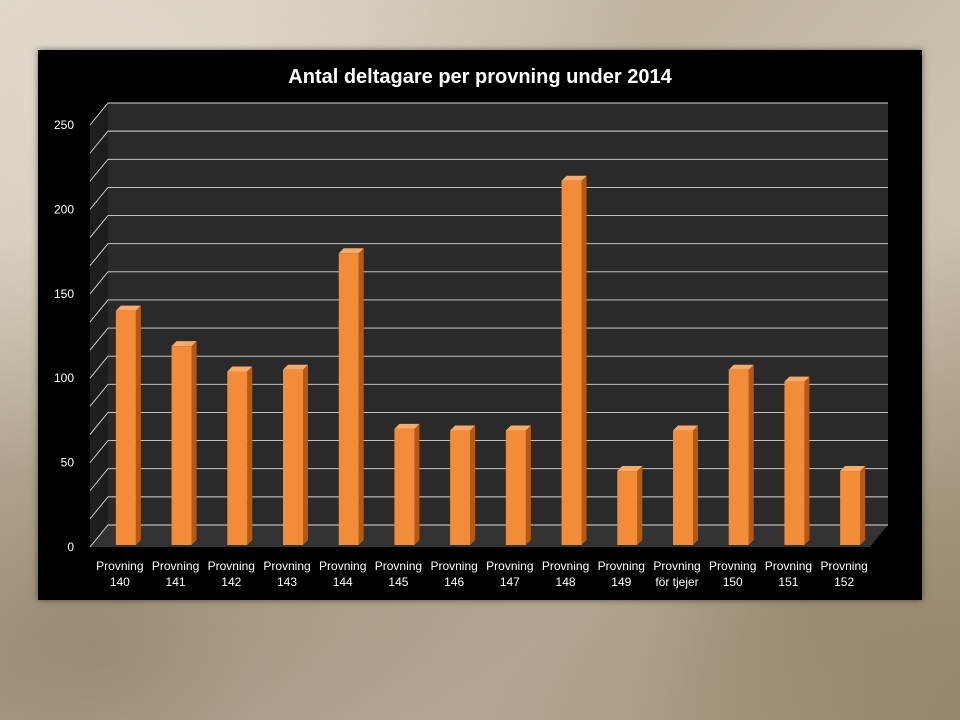  I want to click on side-wall, so click(99, 325).